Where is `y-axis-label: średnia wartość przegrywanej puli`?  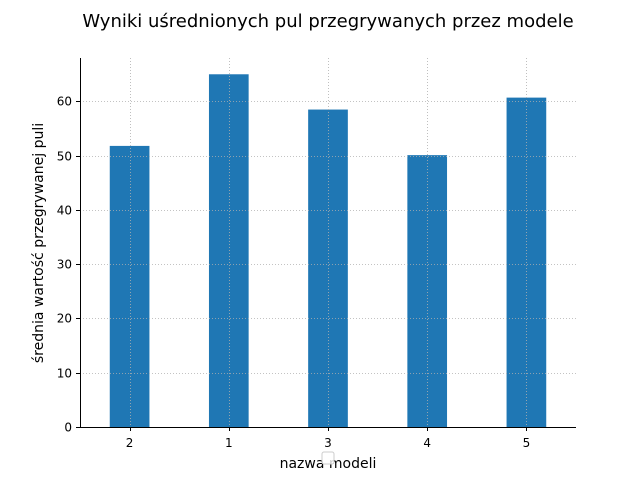
y-axis-label: średnia wartość przegrywanej puli is located at coordinates (39, 243).